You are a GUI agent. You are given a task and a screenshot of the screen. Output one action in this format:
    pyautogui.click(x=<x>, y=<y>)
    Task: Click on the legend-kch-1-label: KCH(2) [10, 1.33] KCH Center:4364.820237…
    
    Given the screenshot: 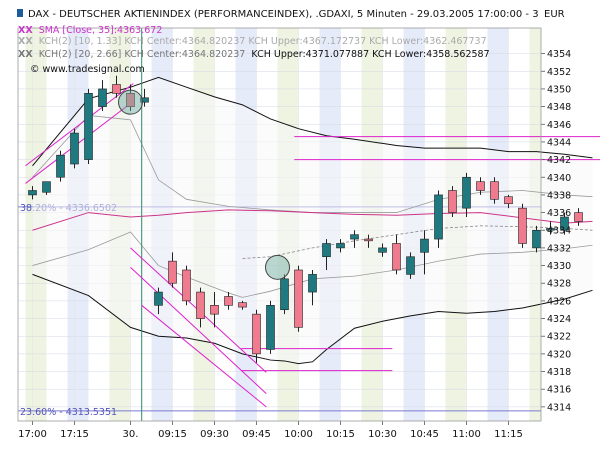 What is the action you would take?
    pyautogui.click(x=263, y=41)
    